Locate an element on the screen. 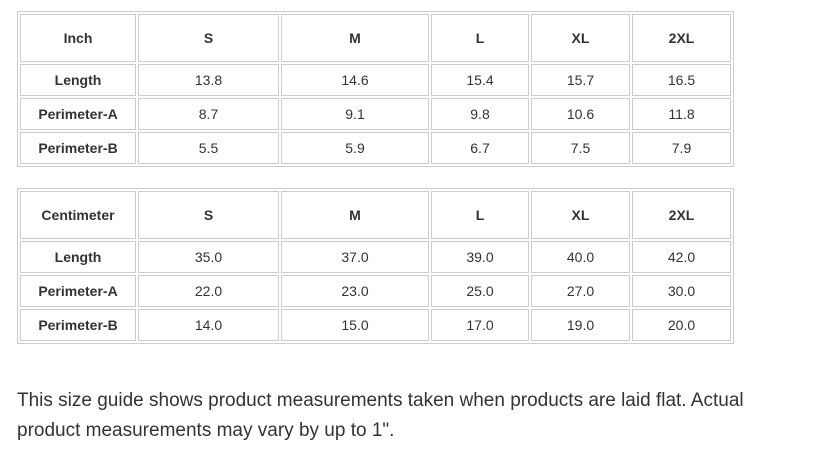 Image resolution: width=824 pixels, height=453 pixels. table-row: Length 35.0 37.0 39.0 40.0 42.0 is located at coordinates (375, 257).